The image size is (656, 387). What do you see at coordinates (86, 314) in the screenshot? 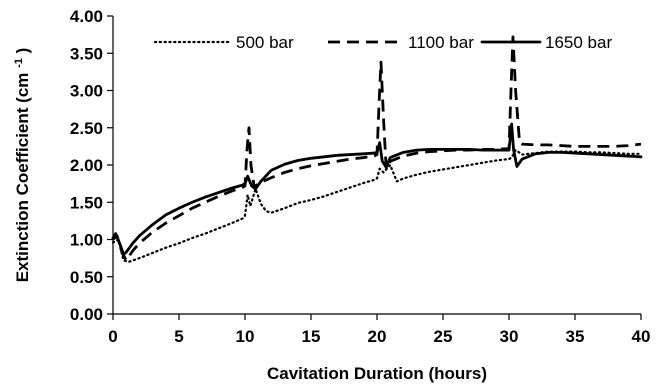
I see `y-tick-label: 0.00` at bounding box center [86, 314].